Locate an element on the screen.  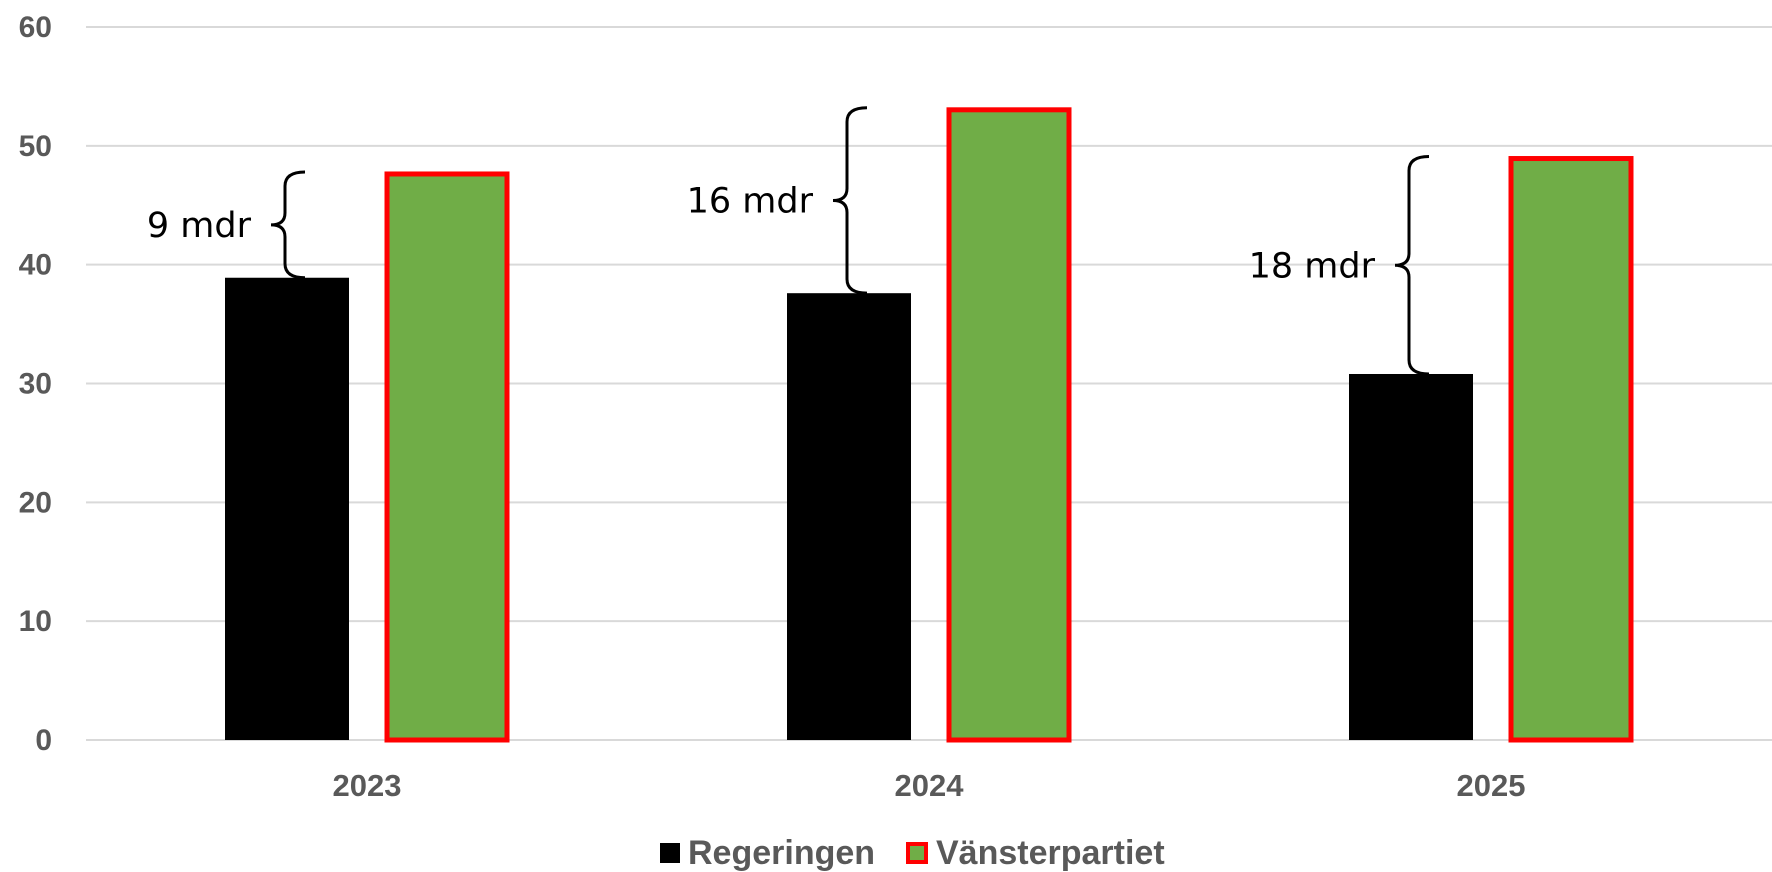
y-tick-label: 40 is located at coordinates (35, 265).